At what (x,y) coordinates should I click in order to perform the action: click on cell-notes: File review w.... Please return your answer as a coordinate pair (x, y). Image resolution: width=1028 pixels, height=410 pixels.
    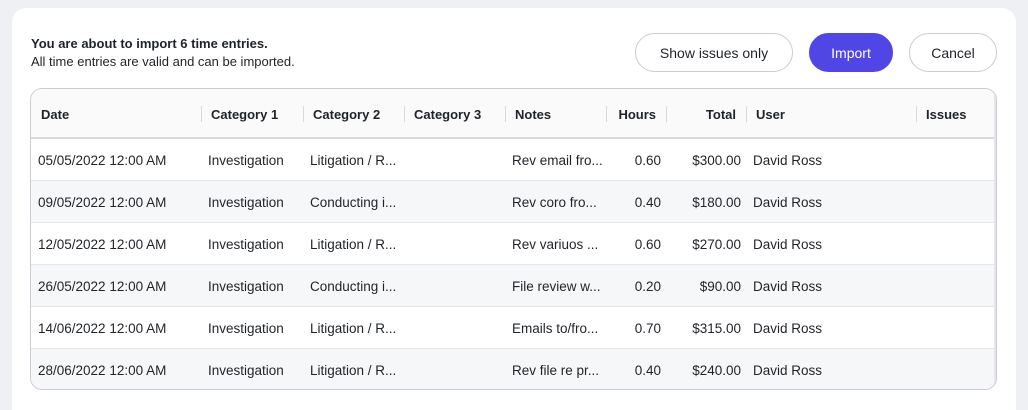
    Looking at the image, I should click on (556, 286).